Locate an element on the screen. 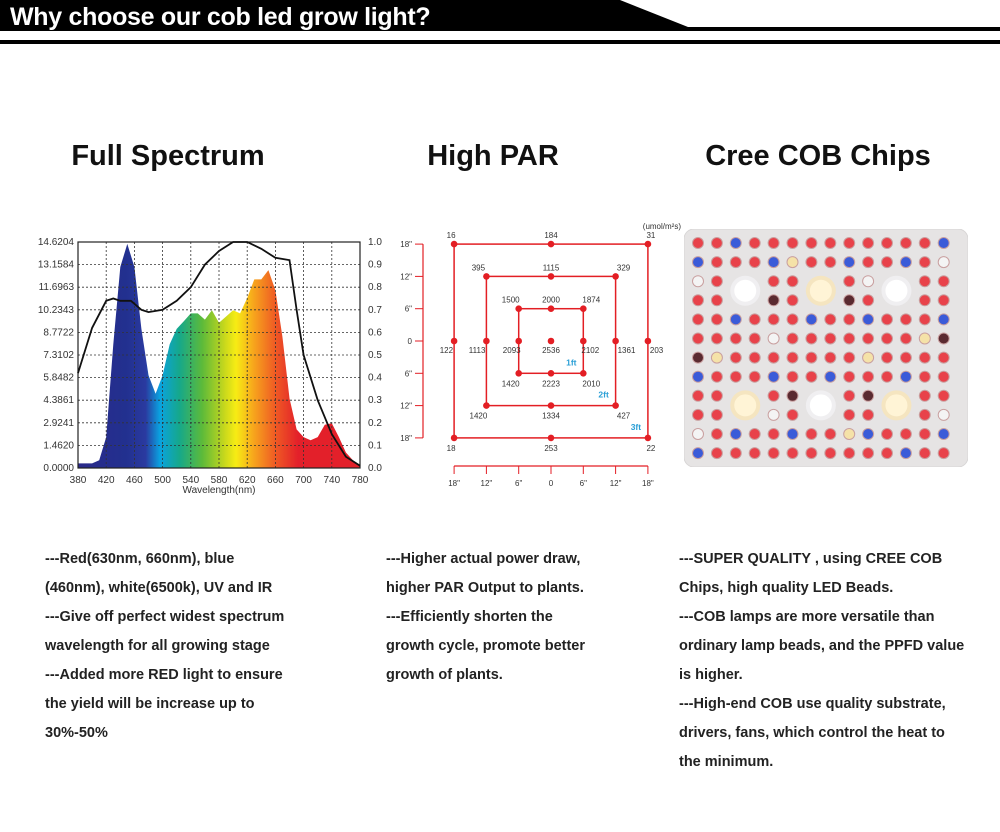  par-value: 2102 is located at coordinates (590, 350).